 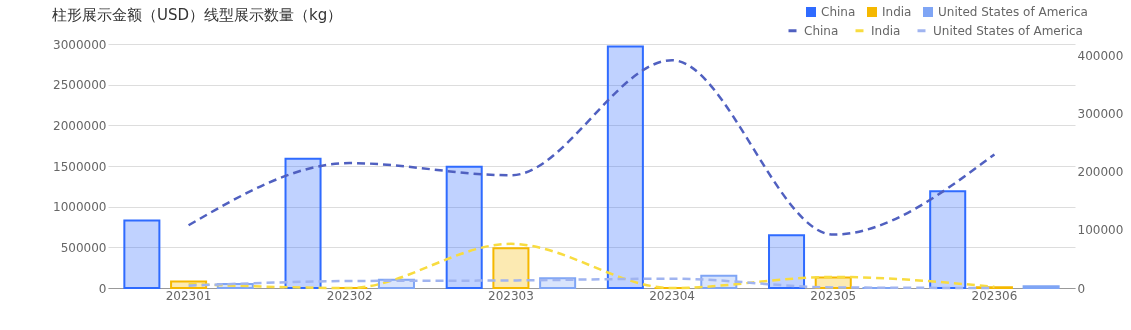 I want to click on y-tick-label: 3000000, so click(x=80, y=44).